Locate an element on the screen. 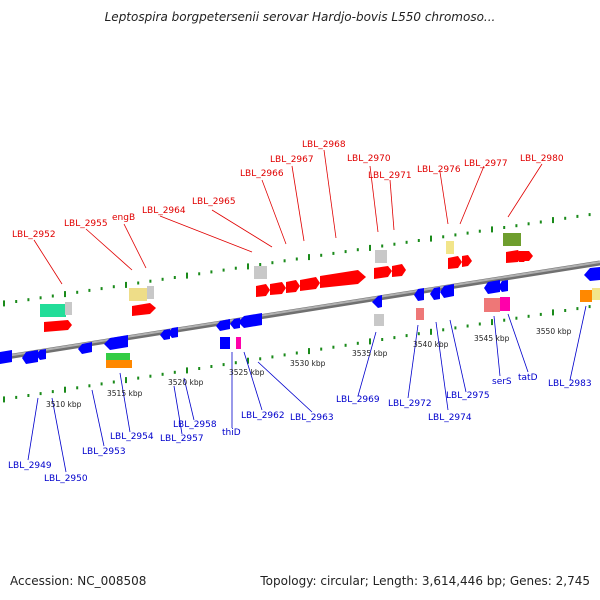 The image size is (600, 600). reverse-features is located at coordinates (353, 328).